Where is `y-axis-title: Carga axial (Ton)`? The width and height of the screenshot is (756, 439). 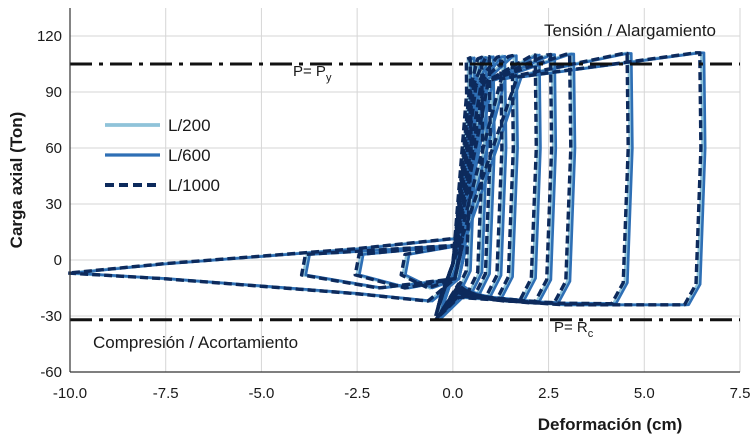 y-axis-title: Carga axial (Ton) is located at coordinates (16, 180).